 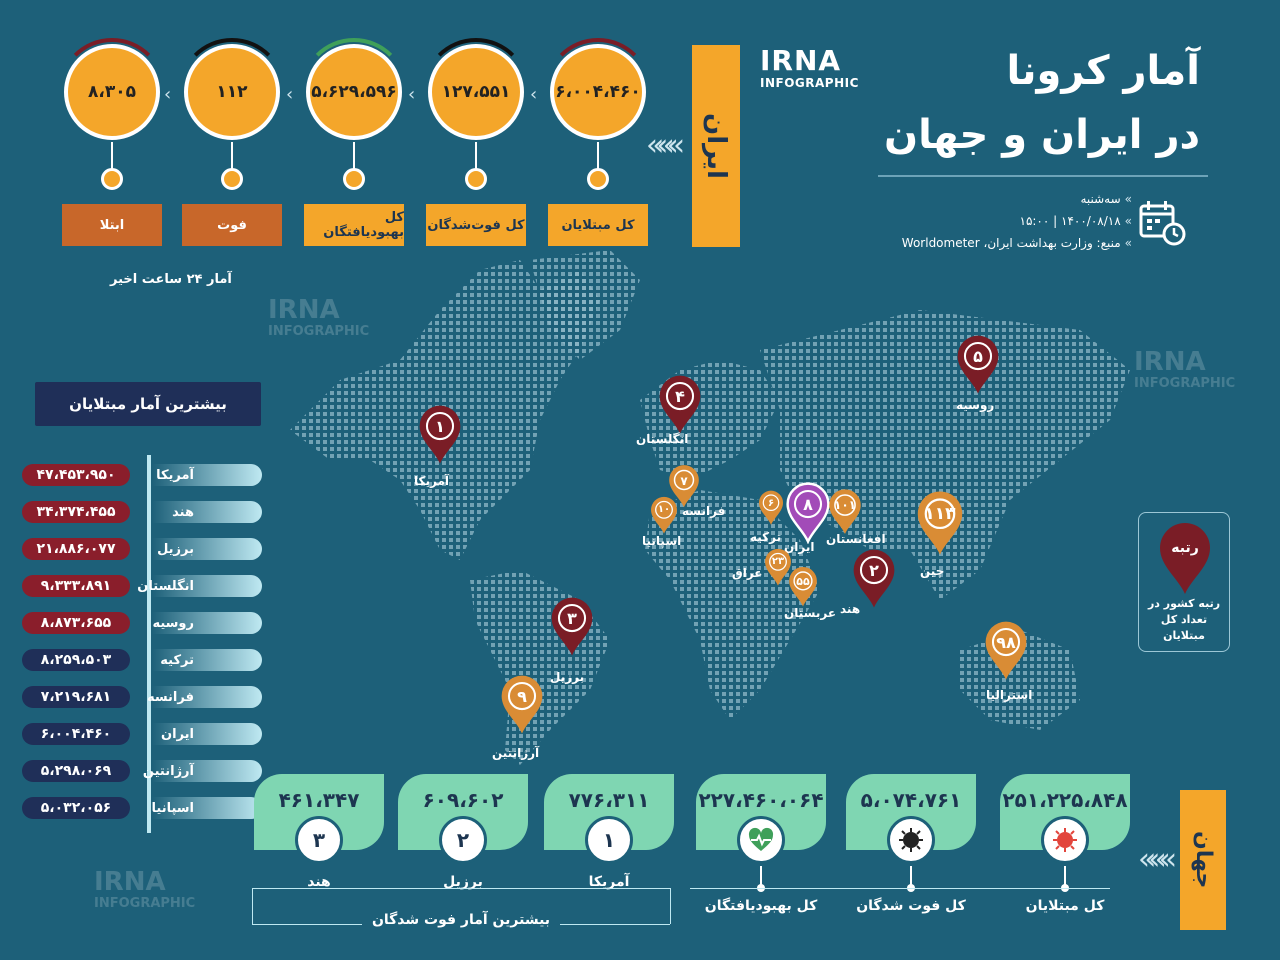 What do you see at coordinates (76, 660) in the screenshot?
I see `ranking-value: ۸،۲۵۹،۵۰۳` at bounding box center [76, 660].